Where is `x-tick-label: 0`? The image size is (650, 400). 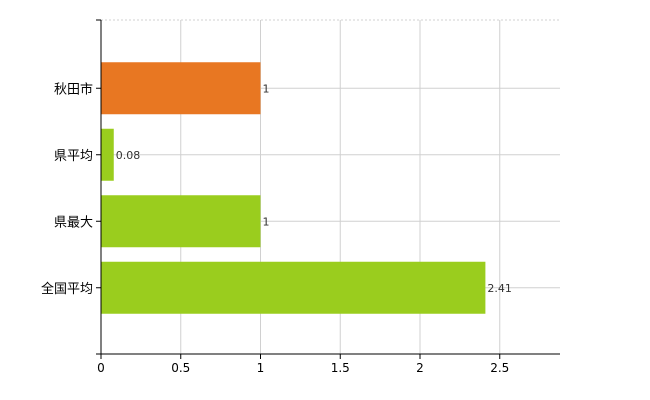
x-tick-label: 0 is located at coordinates (101, 368).